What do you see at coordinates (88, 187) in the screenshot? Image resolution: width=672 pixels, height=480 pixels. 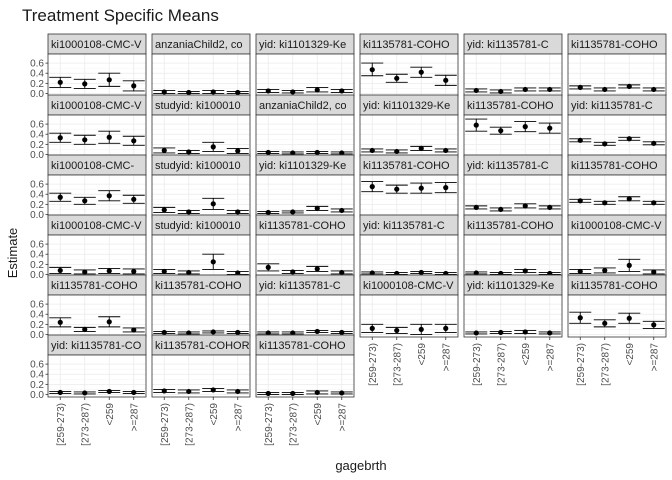 I see `facet-panel: ki1000108-CMC- 0.00.20.40.6` at bounding box center [88, 187].